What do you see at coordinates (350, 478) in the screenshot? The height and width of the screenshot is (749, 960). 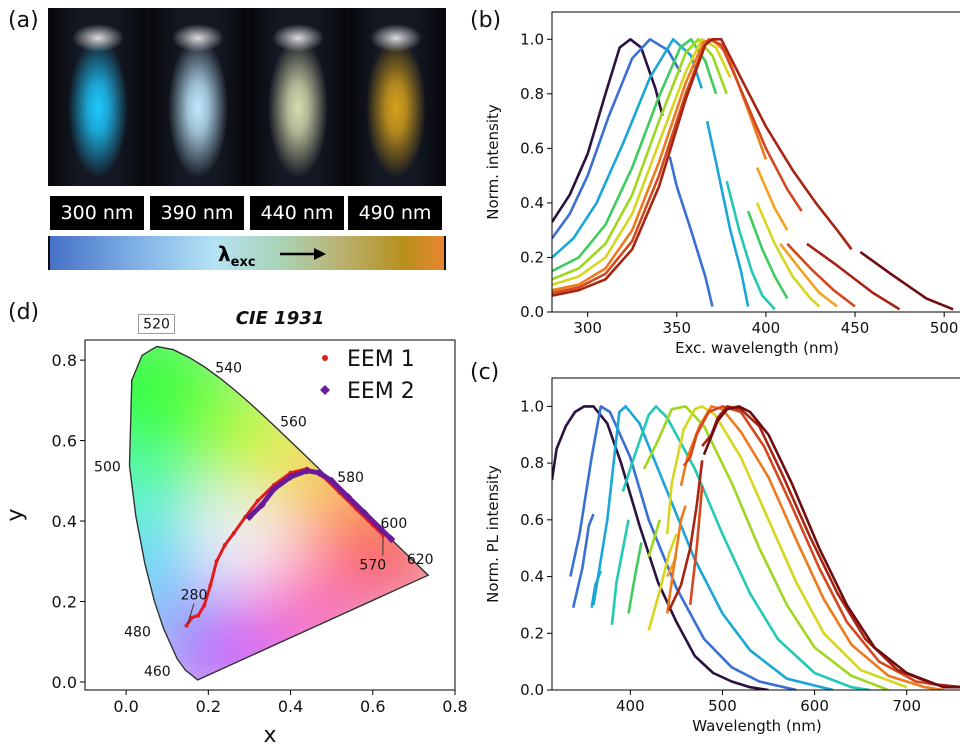 I see `locus-label: 580` at bounding box center [350, 478].